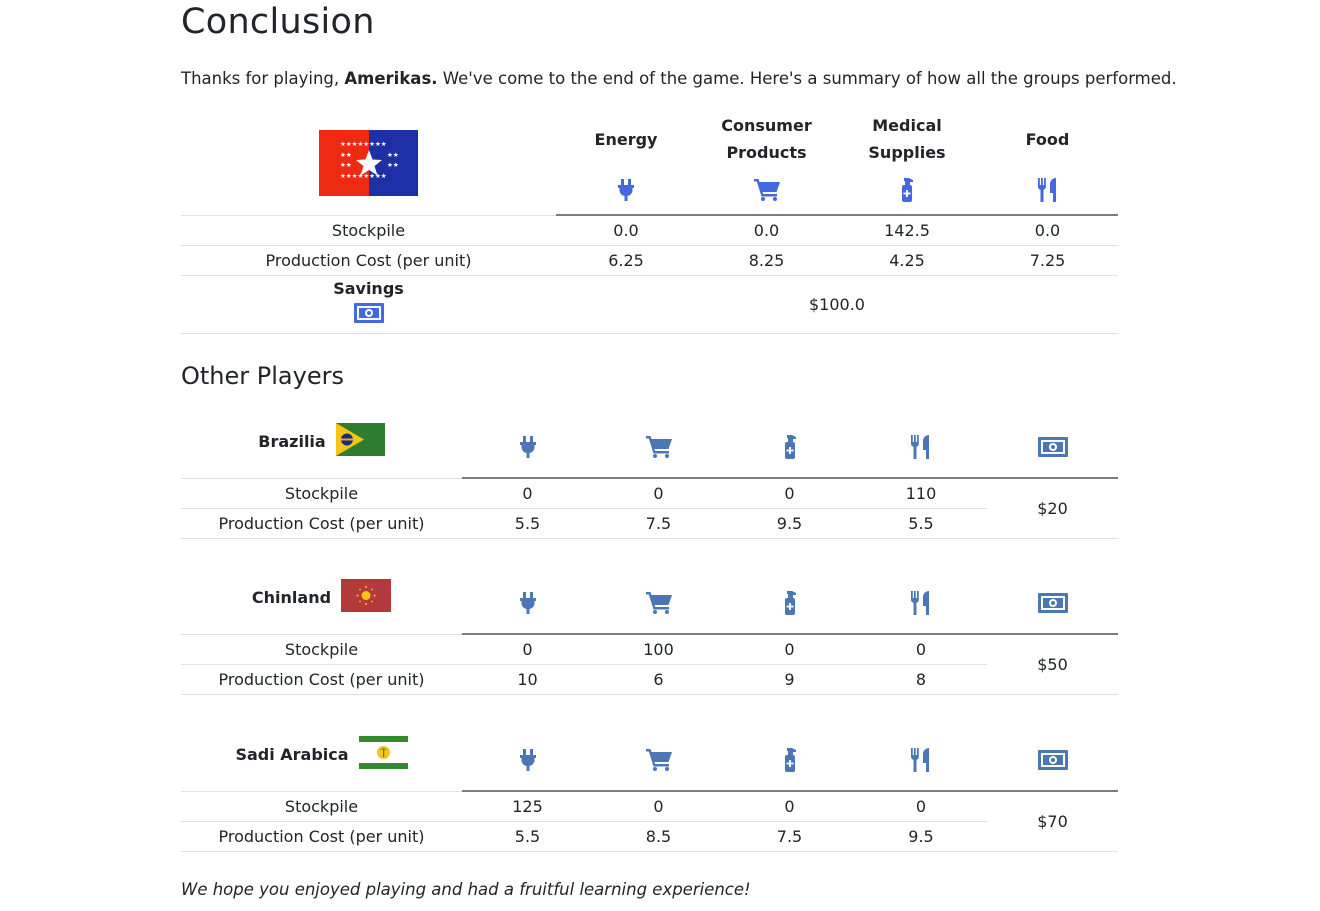  I want to click on sadi-arabica-flag, so click(383, 754).